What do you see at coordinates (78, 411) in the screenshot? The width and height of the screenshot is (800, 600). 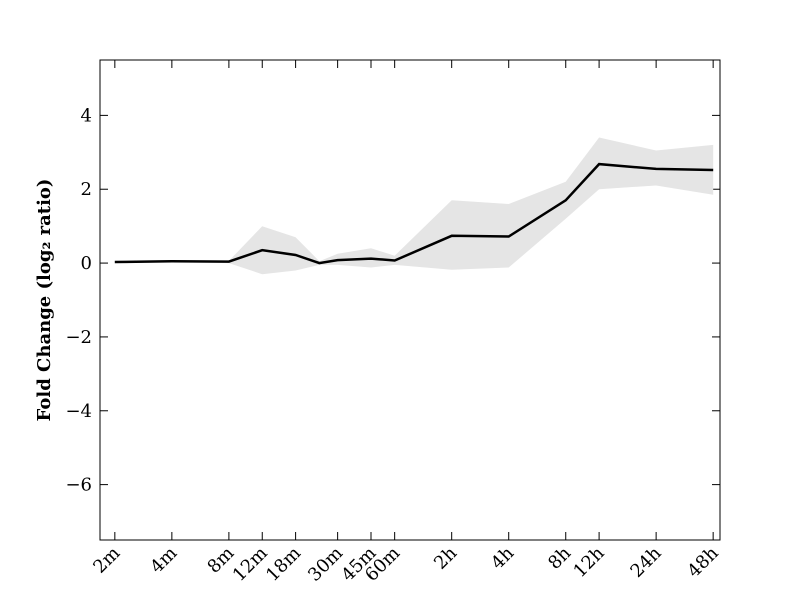 I see `y-tick-label: −4` at bounding box center [78, 411].